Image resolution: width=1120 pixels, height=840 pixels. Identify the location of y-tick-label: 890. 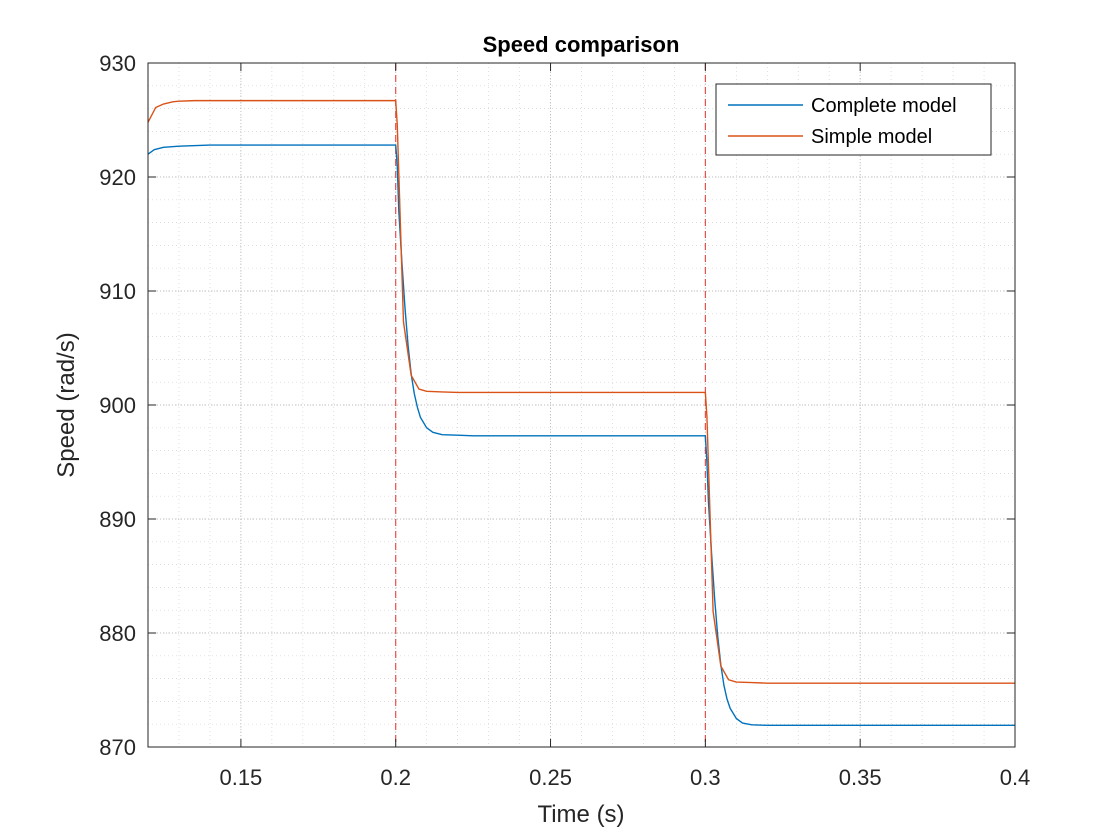
(117, 519).